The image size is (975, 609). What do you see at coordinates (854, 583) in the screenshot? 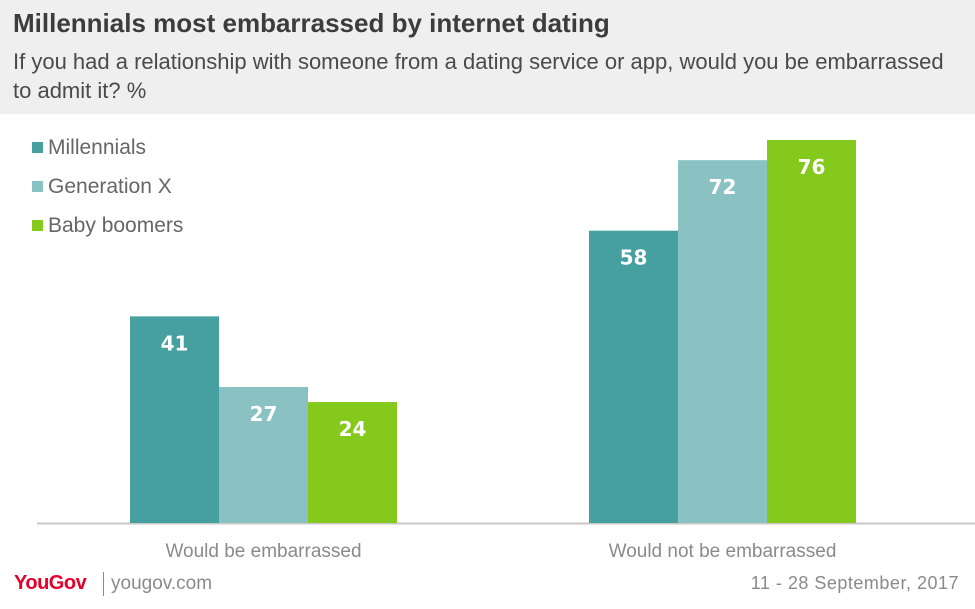
I see `footer-date: 11 - 28 September, 2017` at bounding box center [854, 583].